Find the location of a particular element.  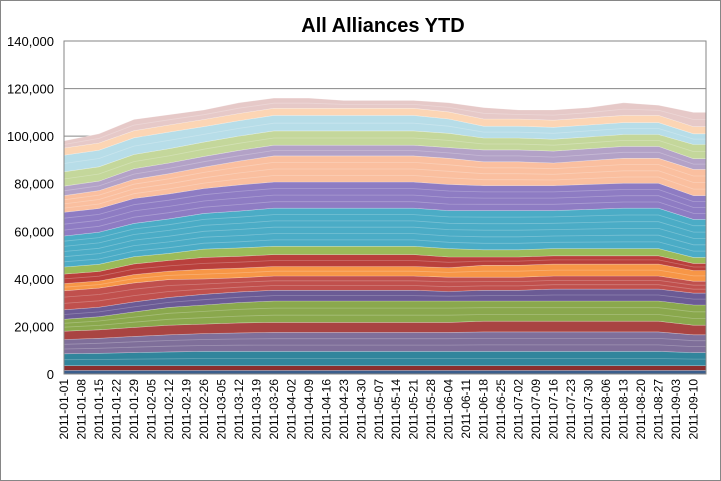

x-tick-label: 2011-06-04 is located at coordinates (449, 409).